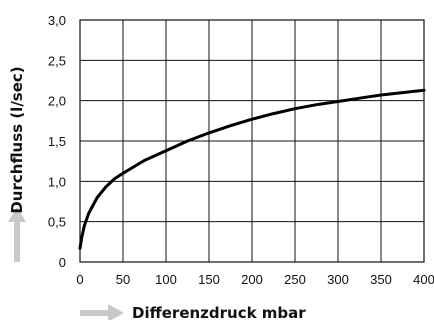  What do you see at coordinates (209, 279) in the screenshot?
I see `x-tick-label: 150` at bounding box center [209, 279].